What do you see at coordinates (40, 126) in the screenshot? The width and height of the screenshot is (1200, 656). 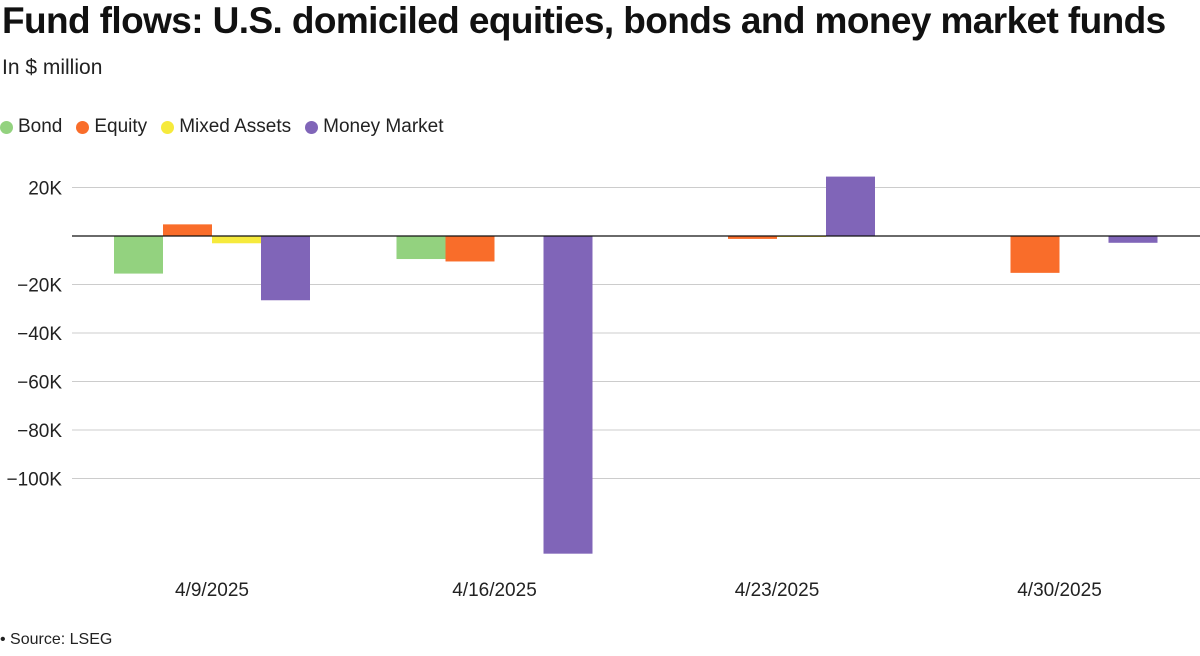 I see `legend-label-bond: Bond` at bounding box center [40, 126].